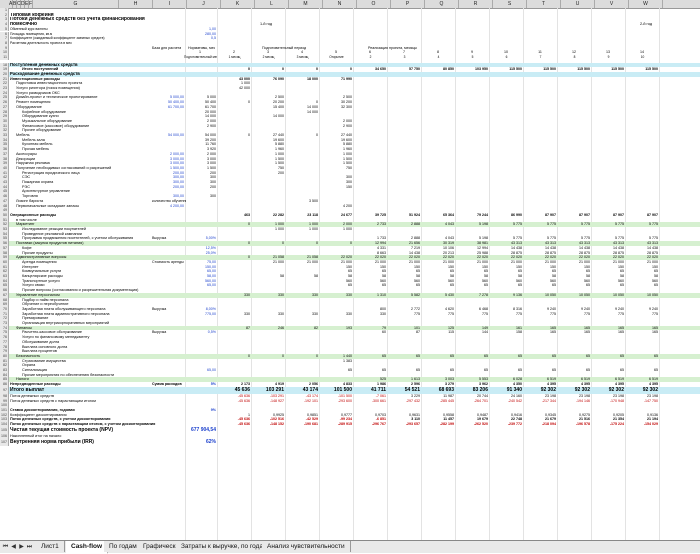 The image size is (700, 554). Describe the element at coordinates (584, 419) in the screenshot. I see `cell-value: 21 516` at that location.